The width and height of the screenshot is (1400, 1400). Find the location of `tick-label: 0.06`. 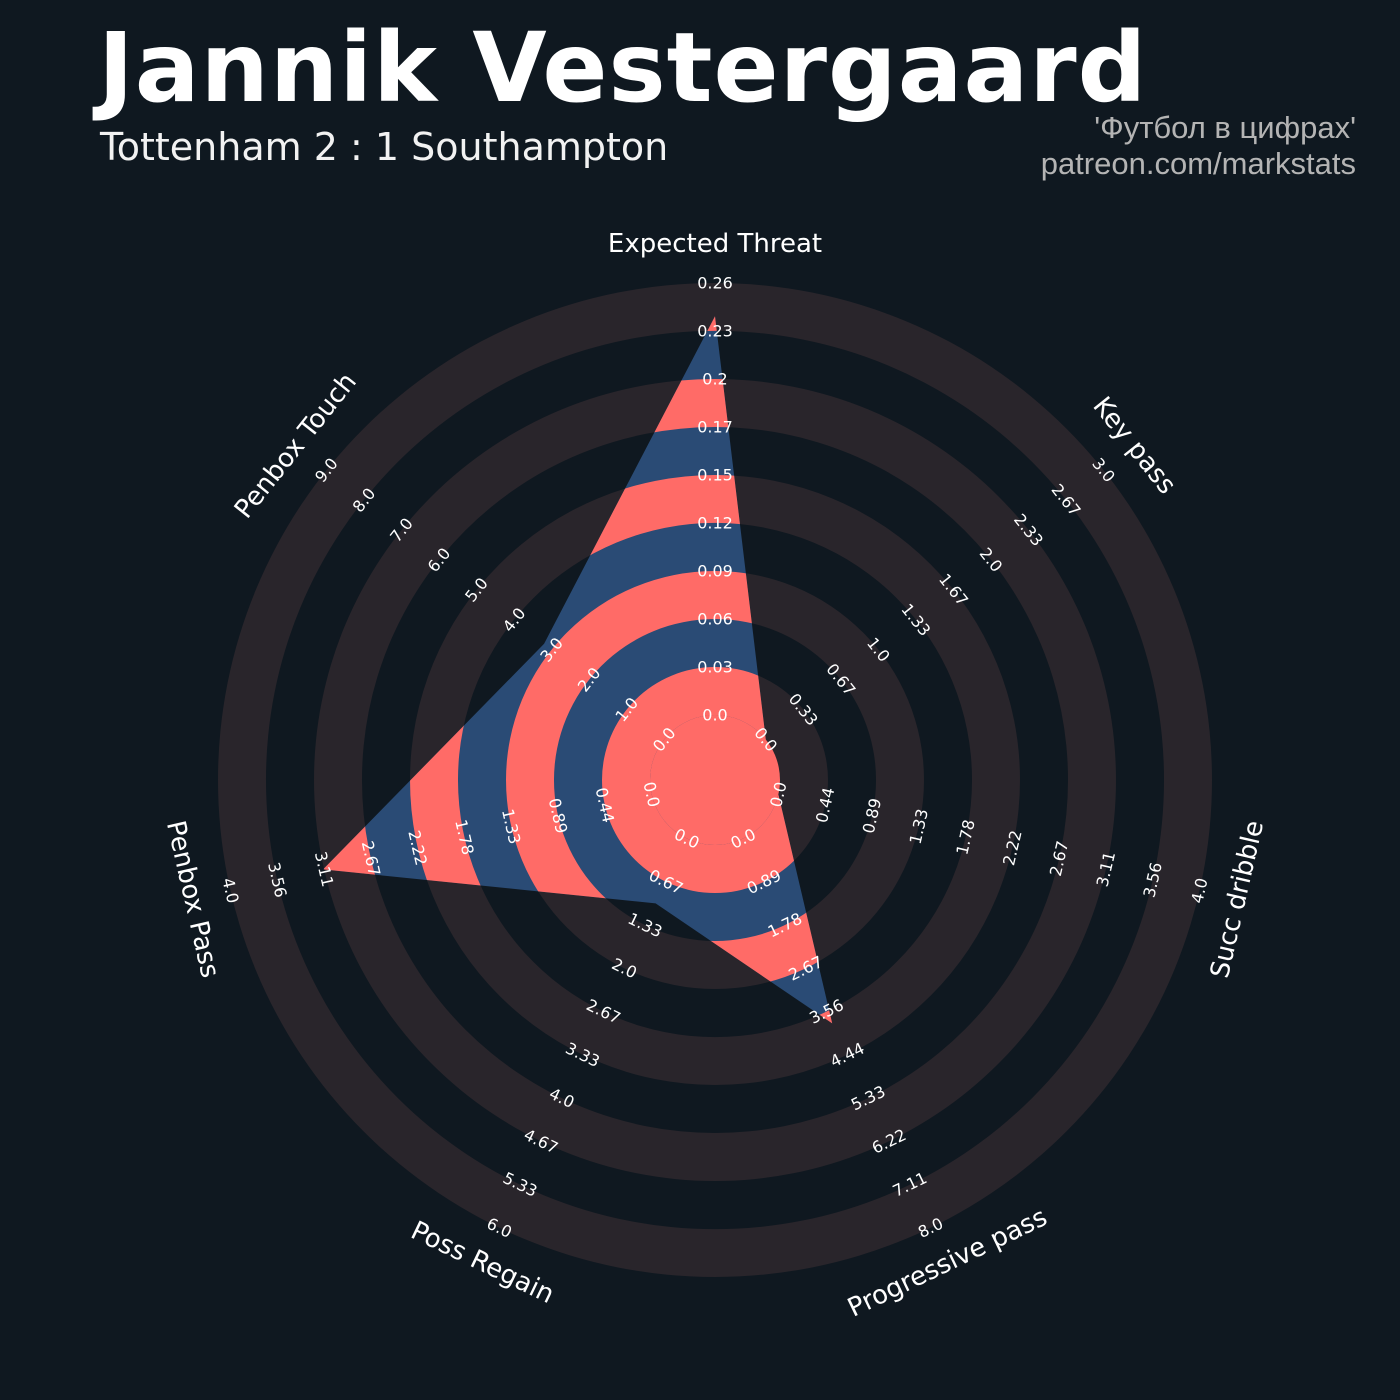

tick-label: 0.06 is located at coordinates (715, 619).